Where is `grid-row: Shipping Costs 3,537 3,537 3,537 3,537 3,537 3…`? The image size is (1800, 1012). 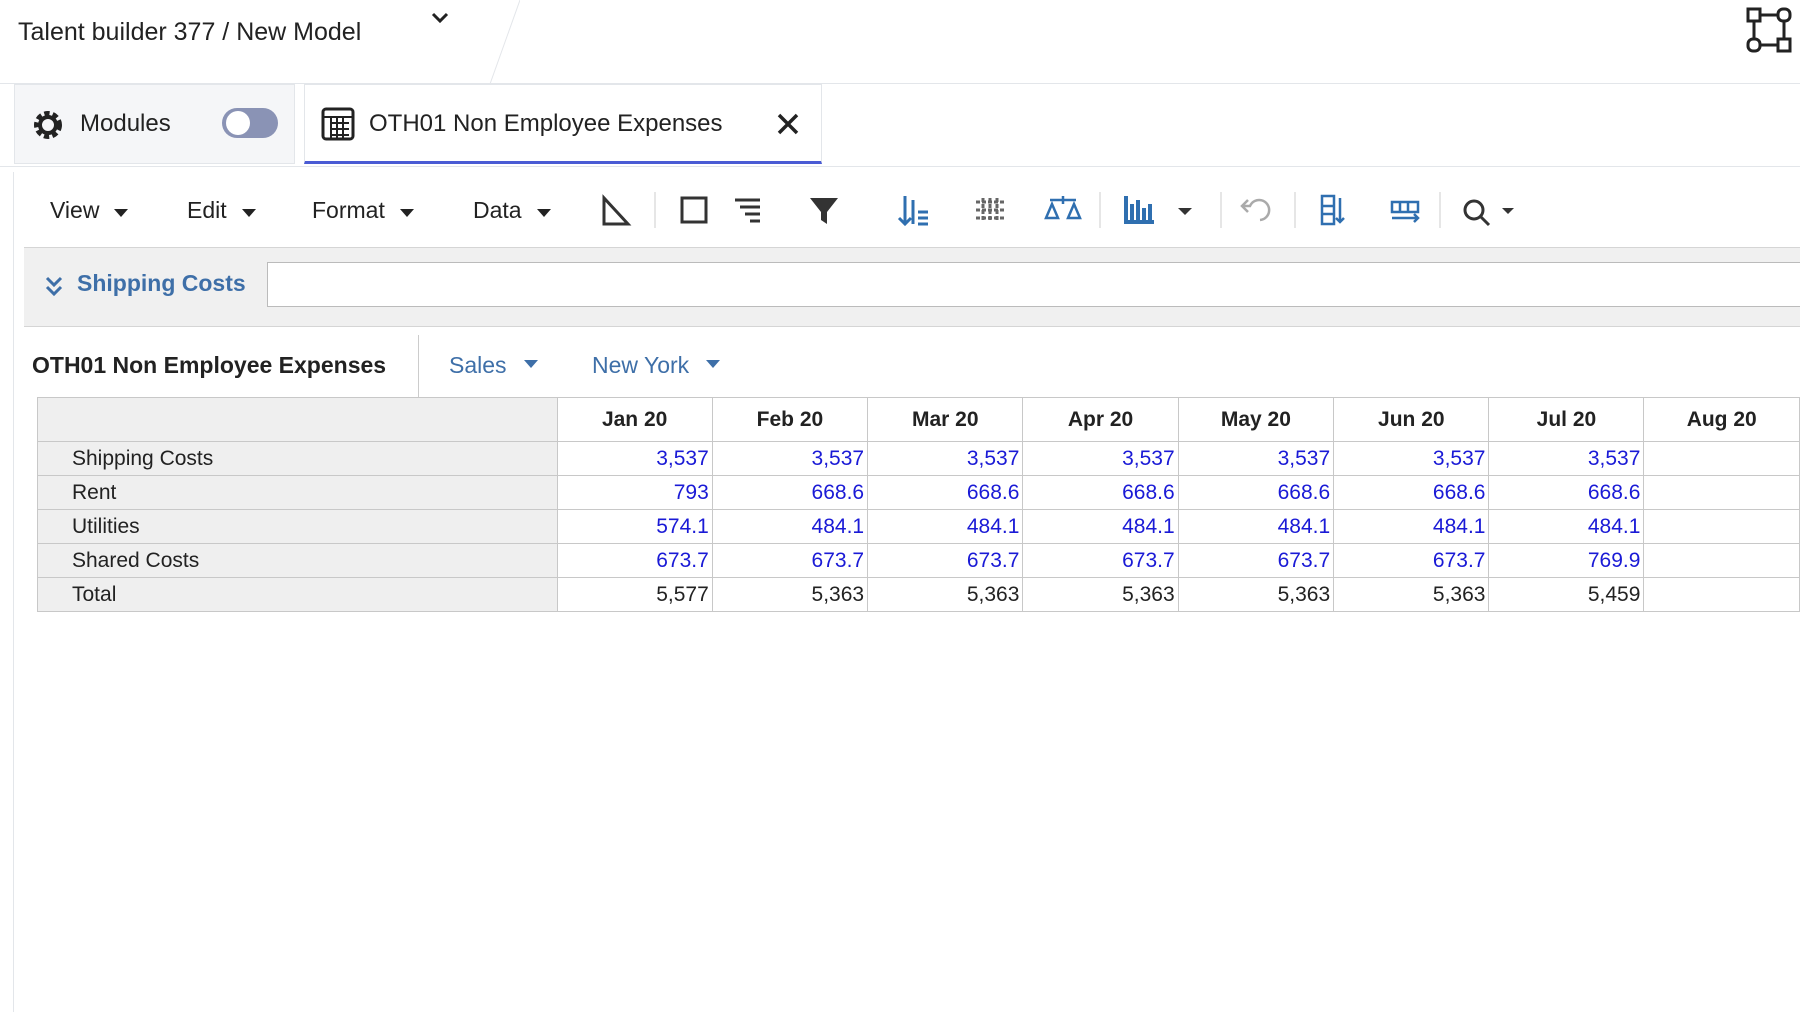 grid-row: Shipping Costs 3,537 3,537 3,537 3,537 3,537 3… is located at coordinates (918, 458).